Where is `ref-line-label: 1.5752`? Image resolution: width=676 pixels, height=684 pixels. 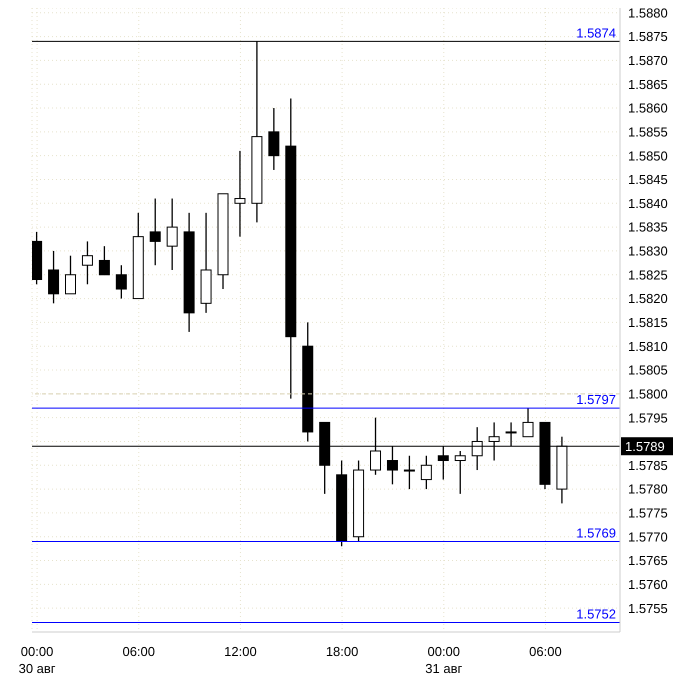 ref-line-label: 1.5752 is located at coordinates (596, 614).